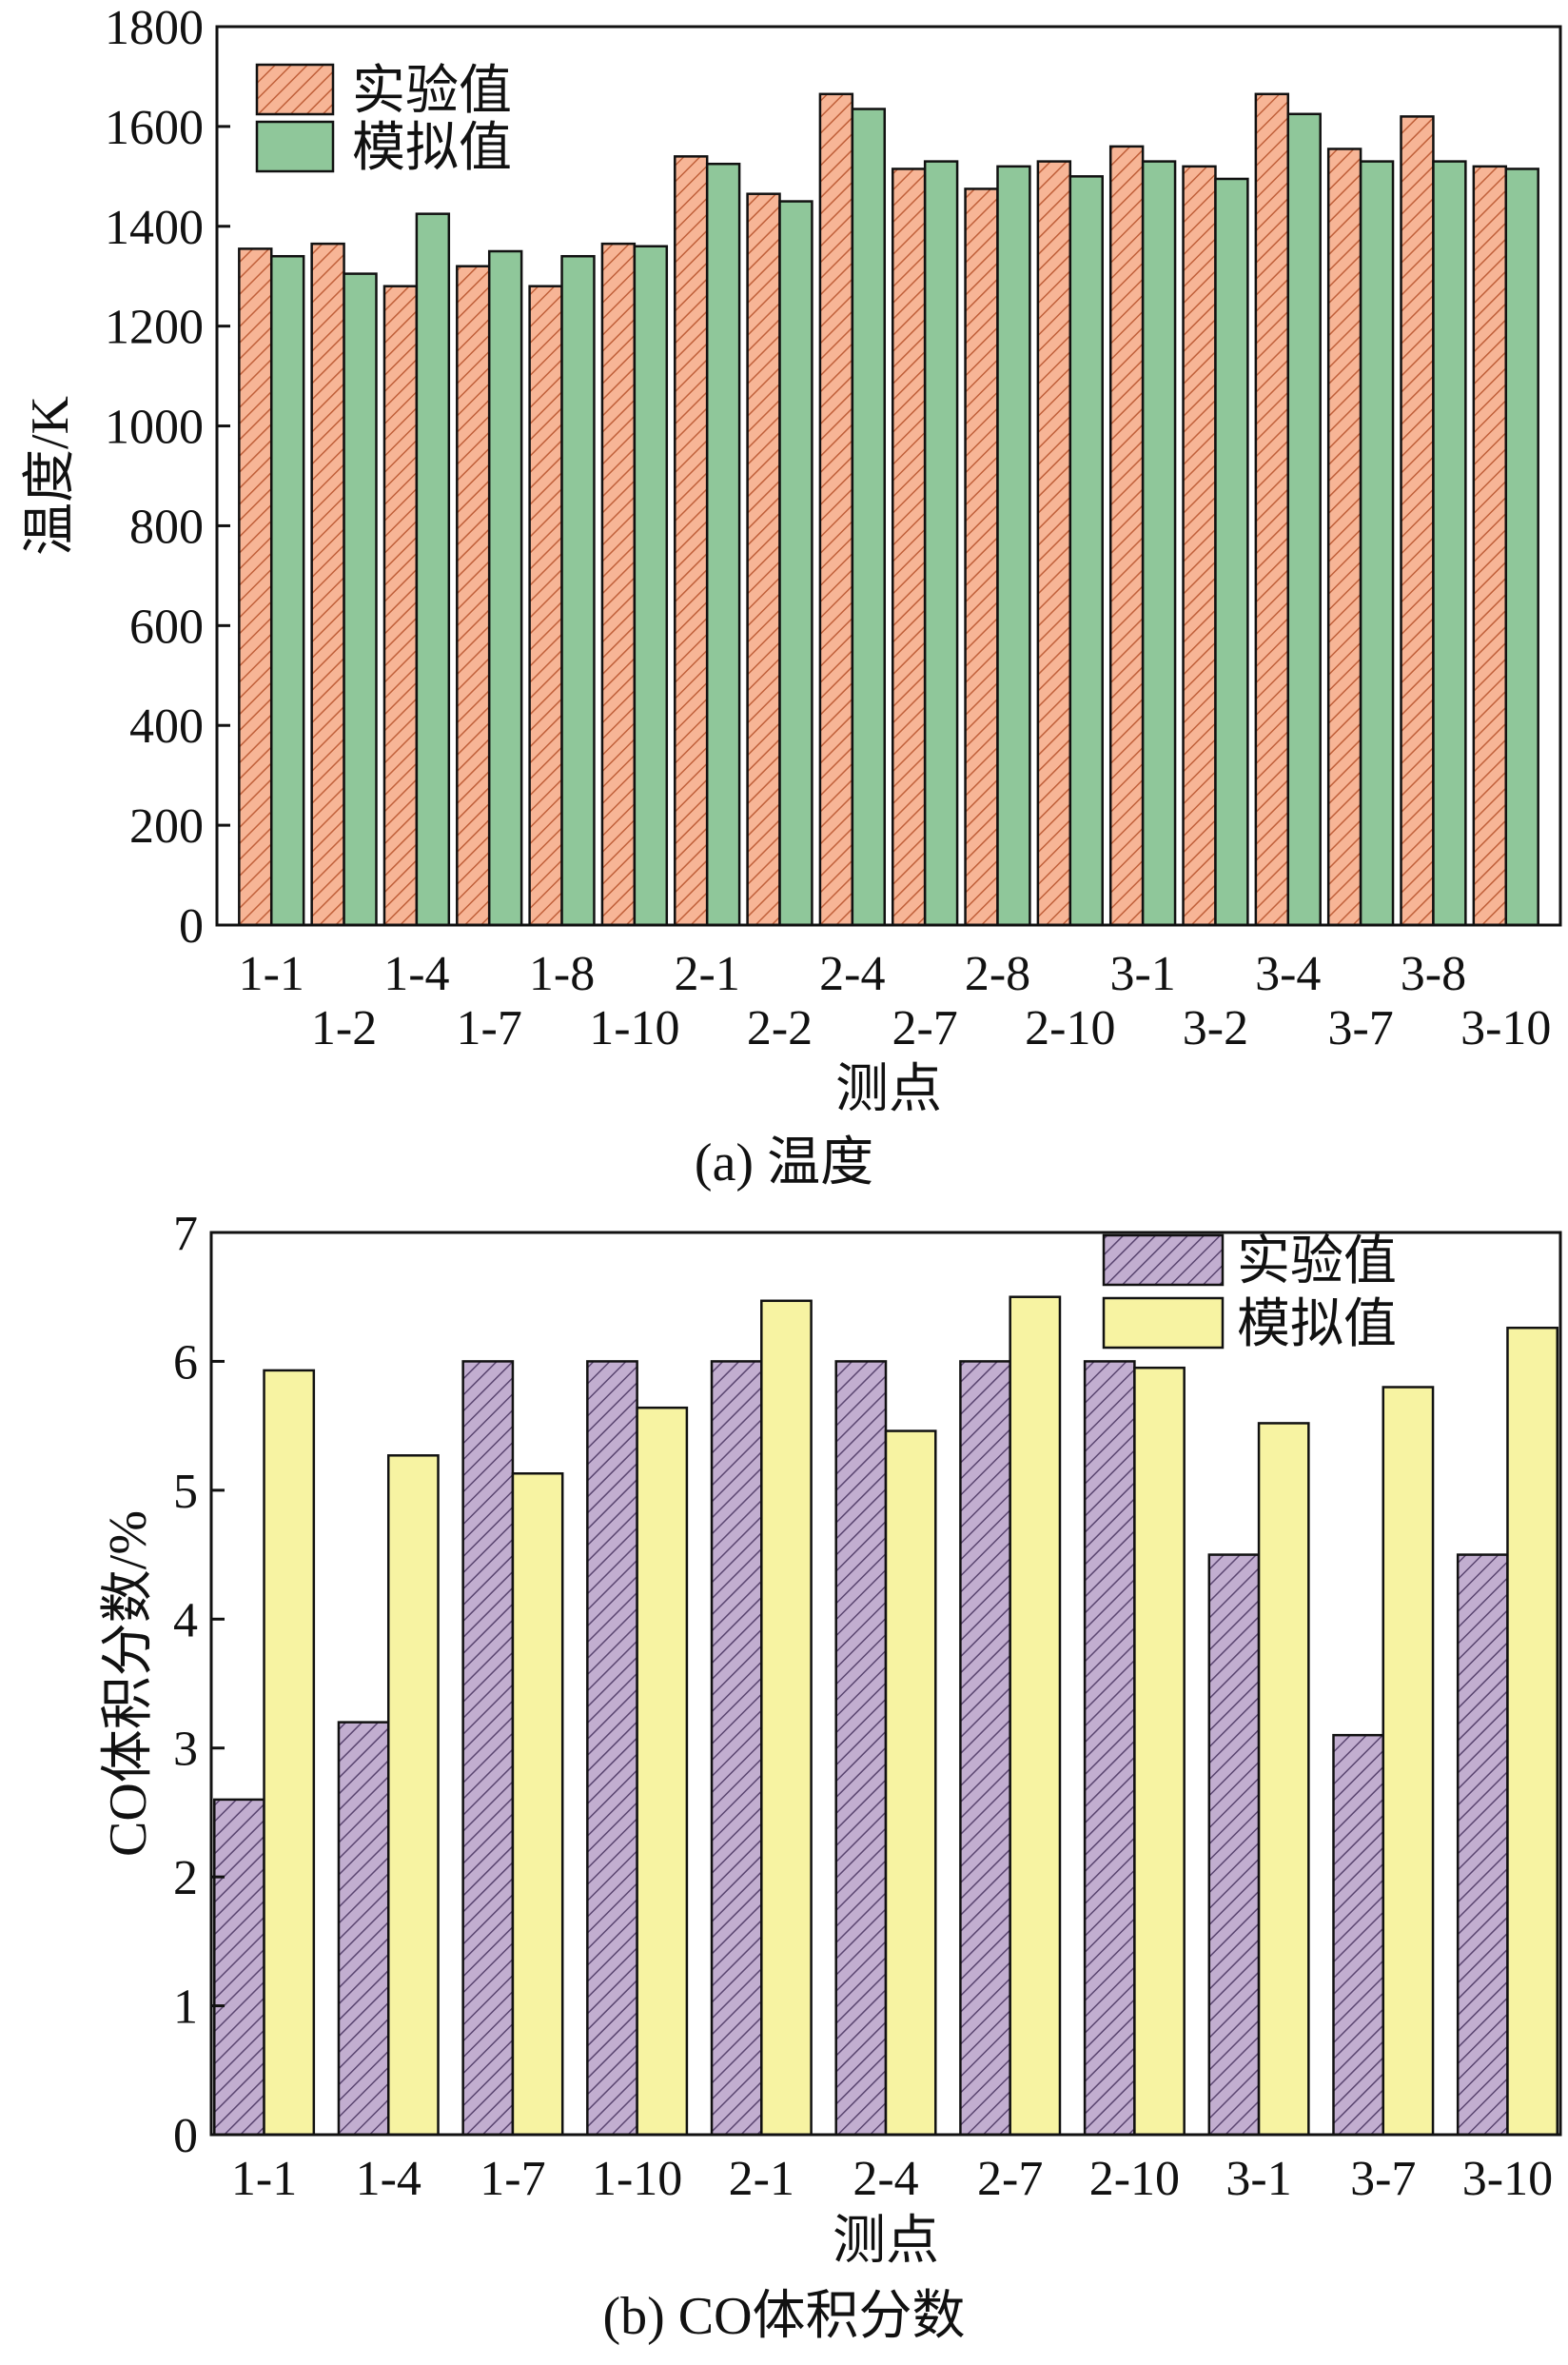 The image size is (1568, 2365). I want to click on y-tick-label: 1000, so click(154, 428).